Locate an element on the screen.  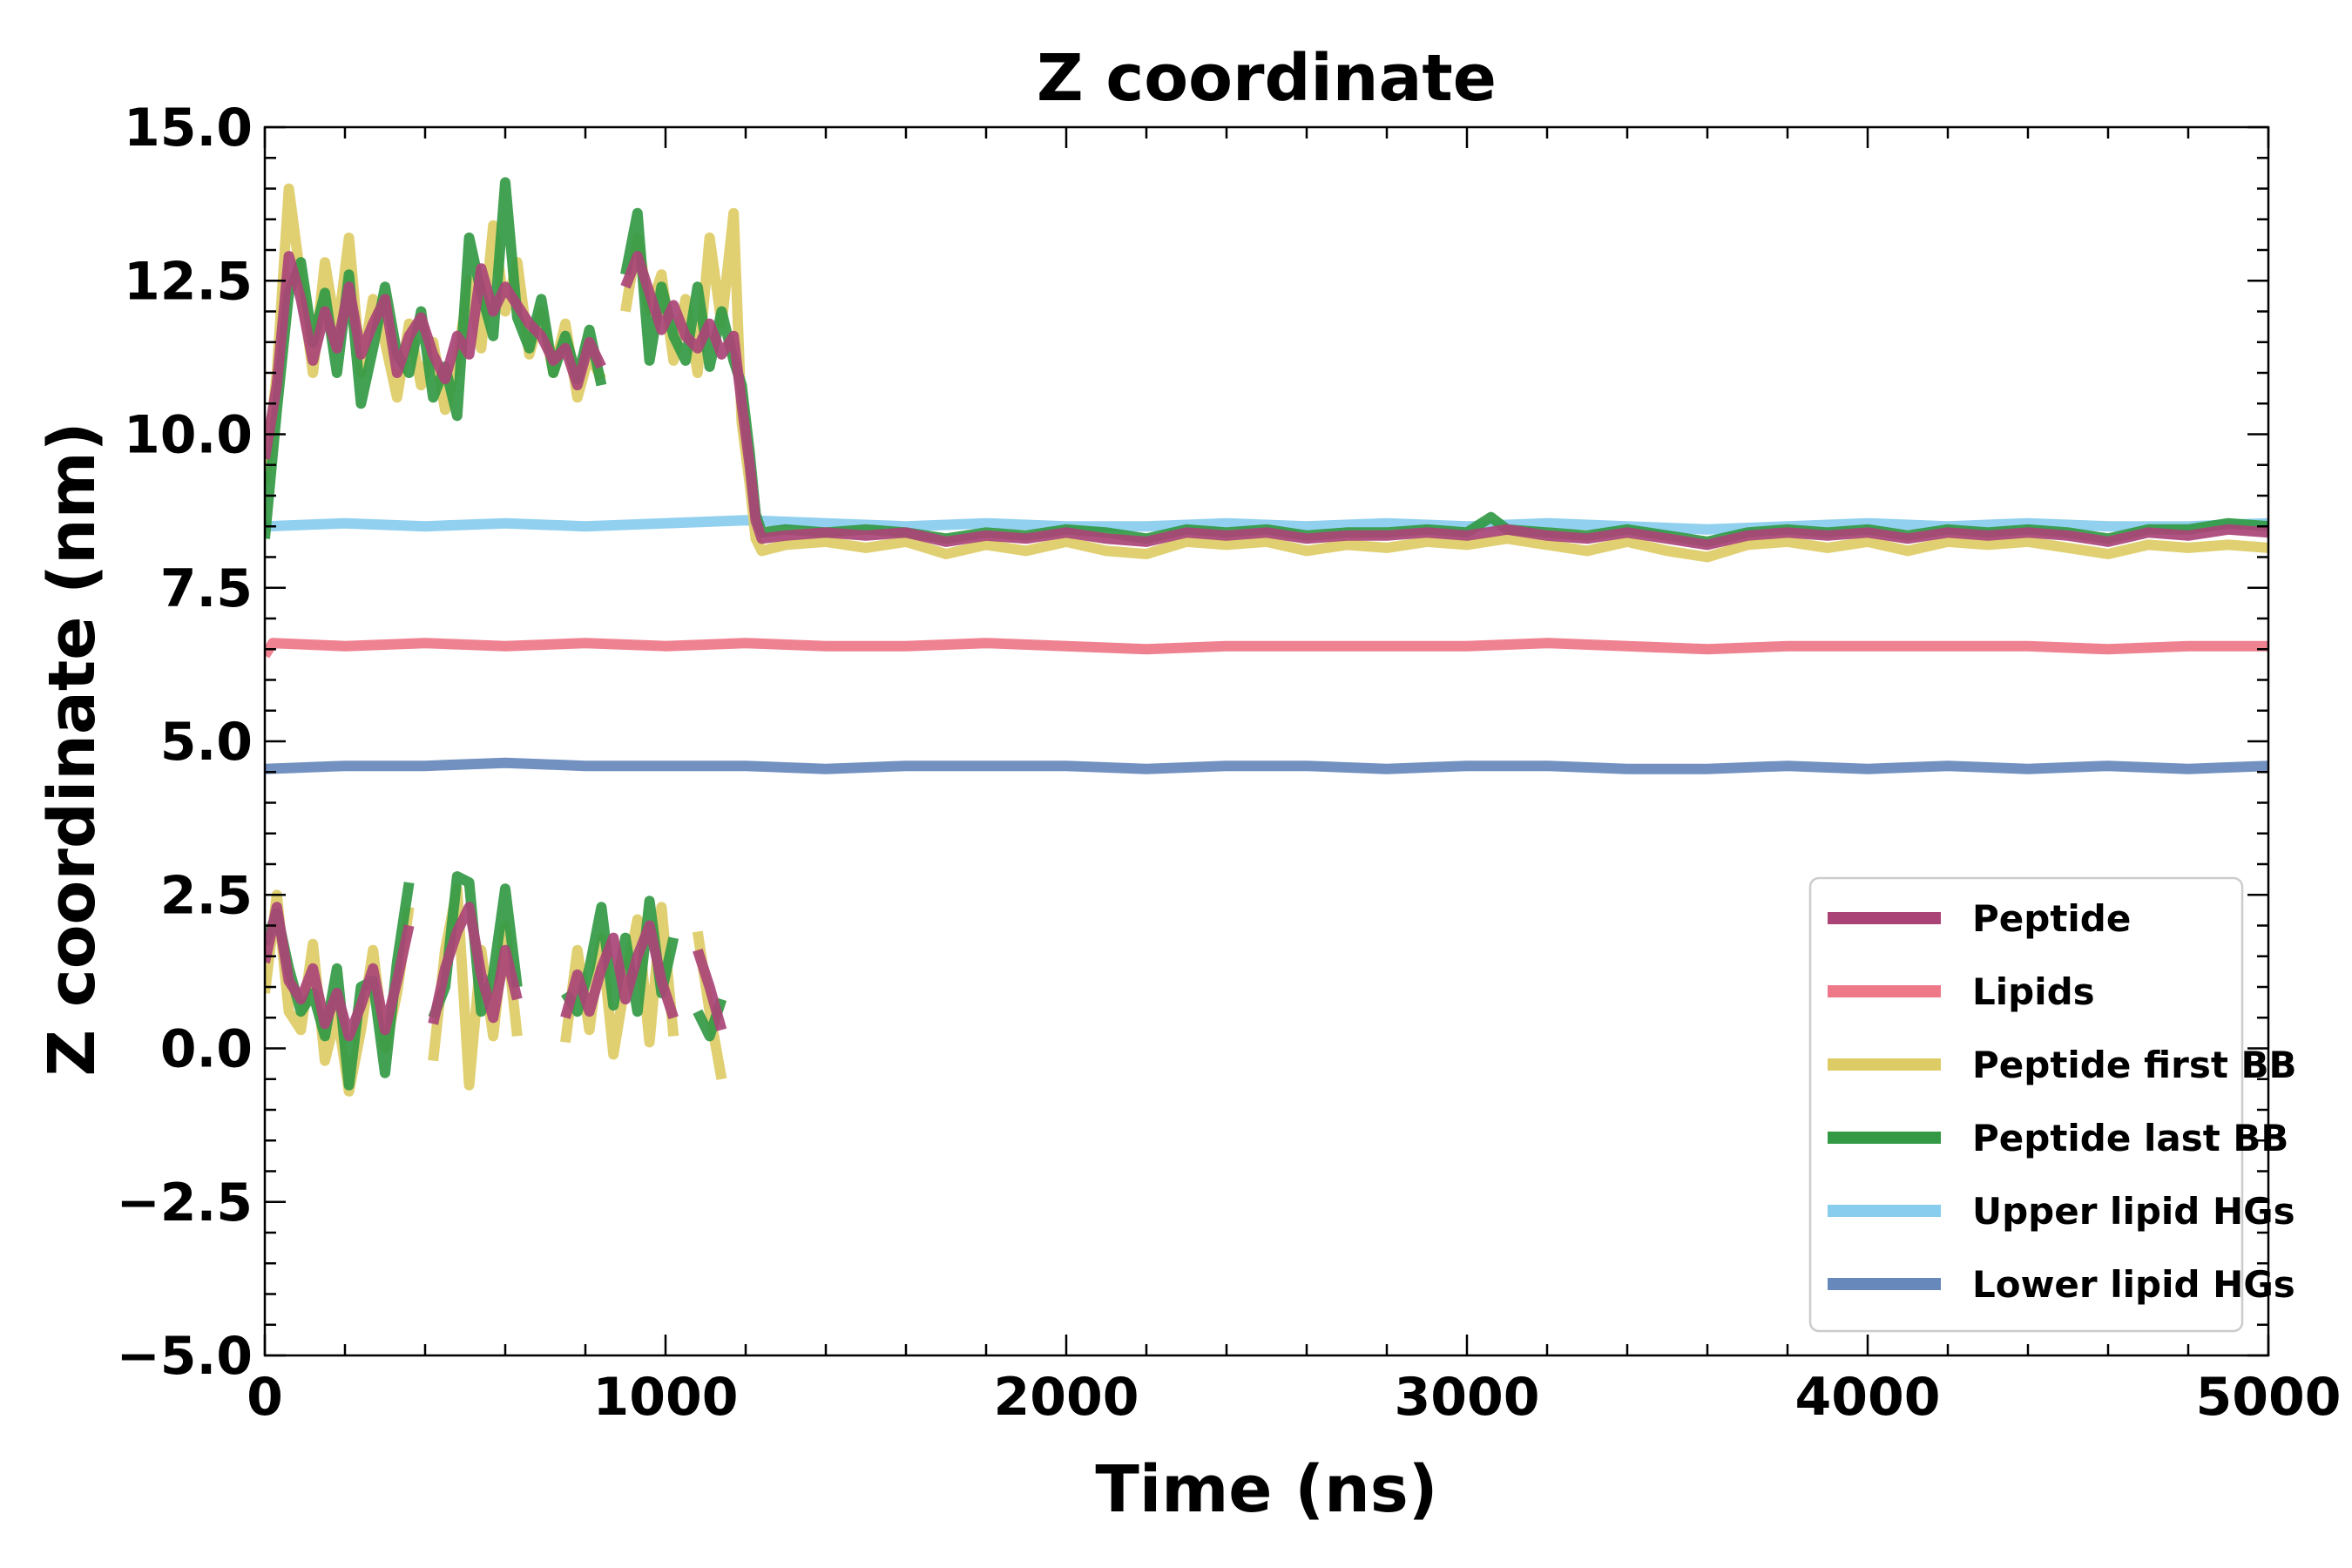
chart-title: Z coordinate is located at coordinates (1267, 78).